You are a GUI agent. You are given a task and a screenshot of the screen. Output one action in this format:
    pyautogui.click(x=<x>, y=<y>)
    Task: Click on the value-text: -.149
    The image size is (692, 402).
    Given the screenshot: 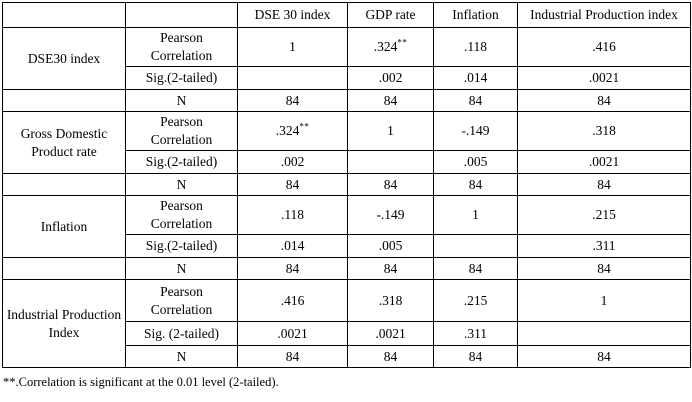 What is the action you would take?
    pyautogui.click(x=475, y=131)
    